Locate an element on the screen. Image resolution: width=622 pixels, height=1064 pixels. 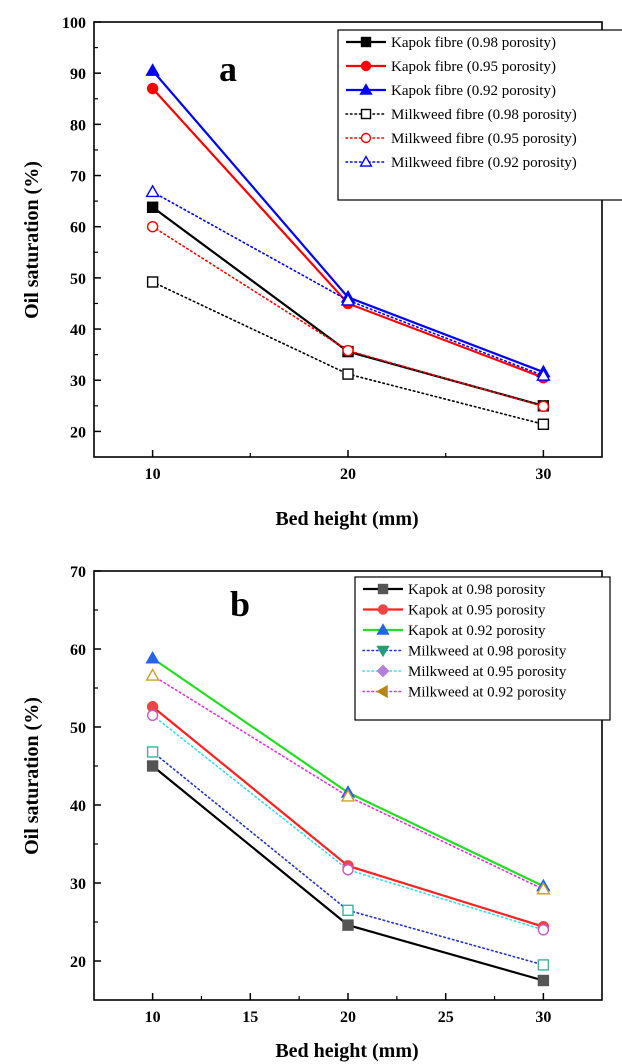
panel-a-legend-label: Kapok fibre (0.92 porosity) is located at coordinates (473, 91).